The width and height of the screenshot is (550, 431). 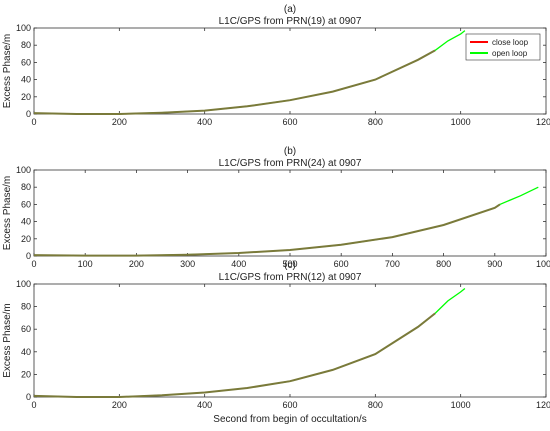 I want to click on x-tick-label: 500, so click(x=289, y=264).